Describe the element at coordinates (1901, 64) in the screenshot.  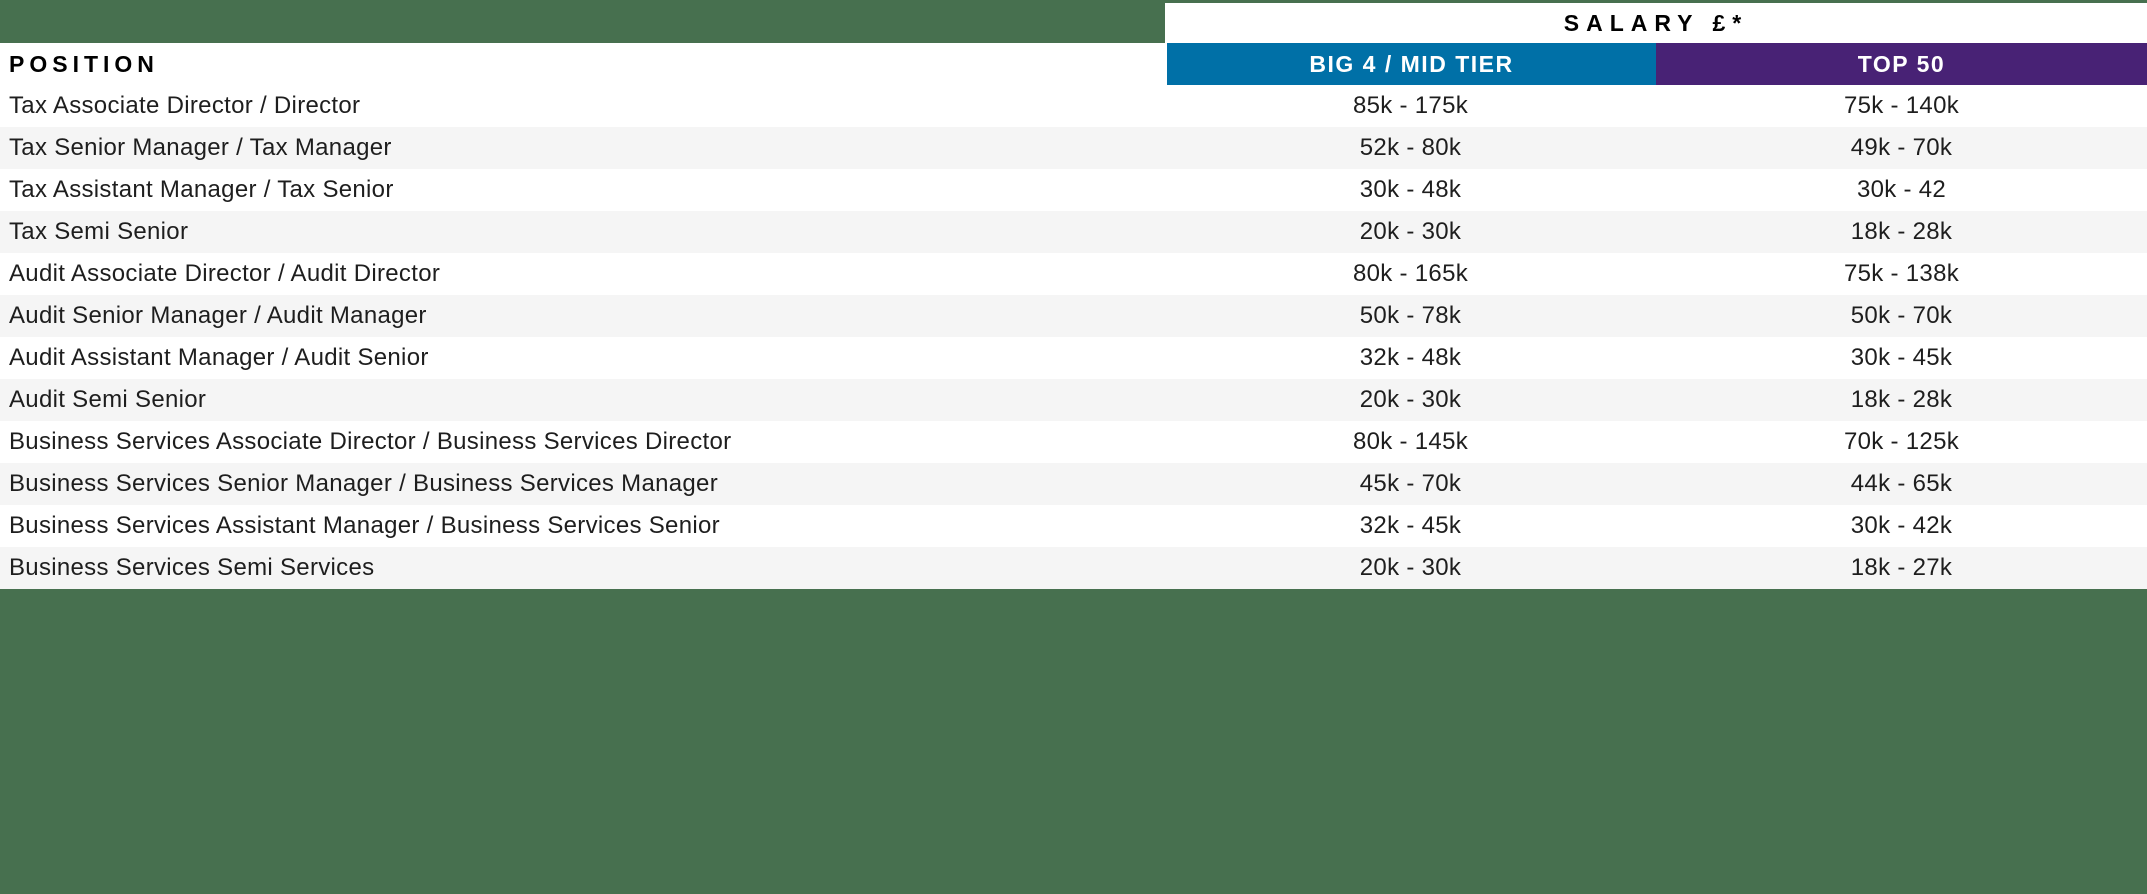
I see `top50-column-header: TOP 50` at that location.